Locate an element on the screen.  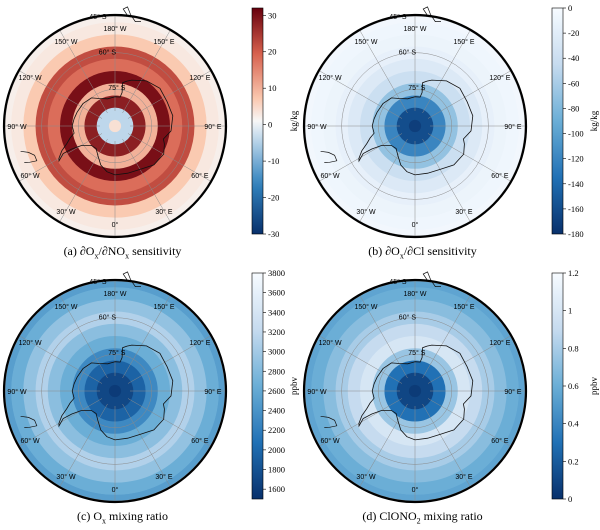
colorbar-tick-label: 2000 is located at coordinates (276, 450).